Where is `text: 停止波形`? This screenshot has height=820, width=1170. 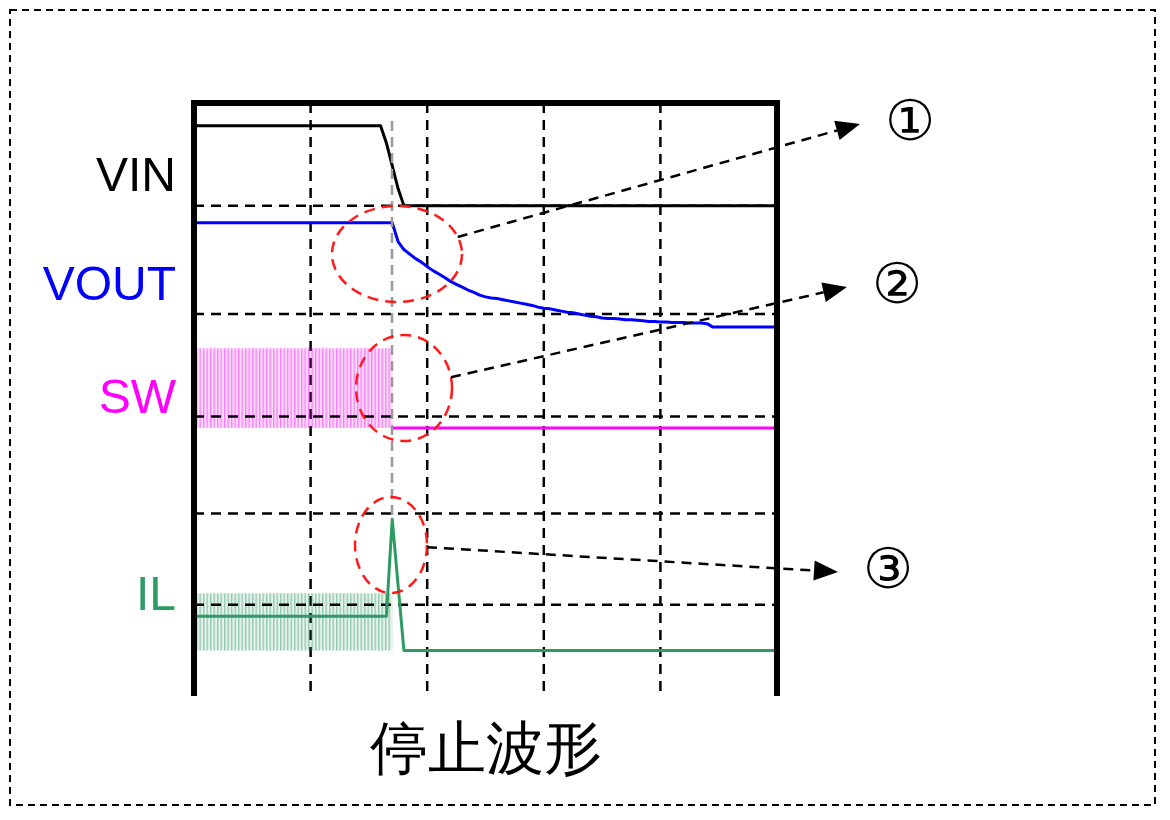 text: 停止波形 is located at coordinates (485, 748).